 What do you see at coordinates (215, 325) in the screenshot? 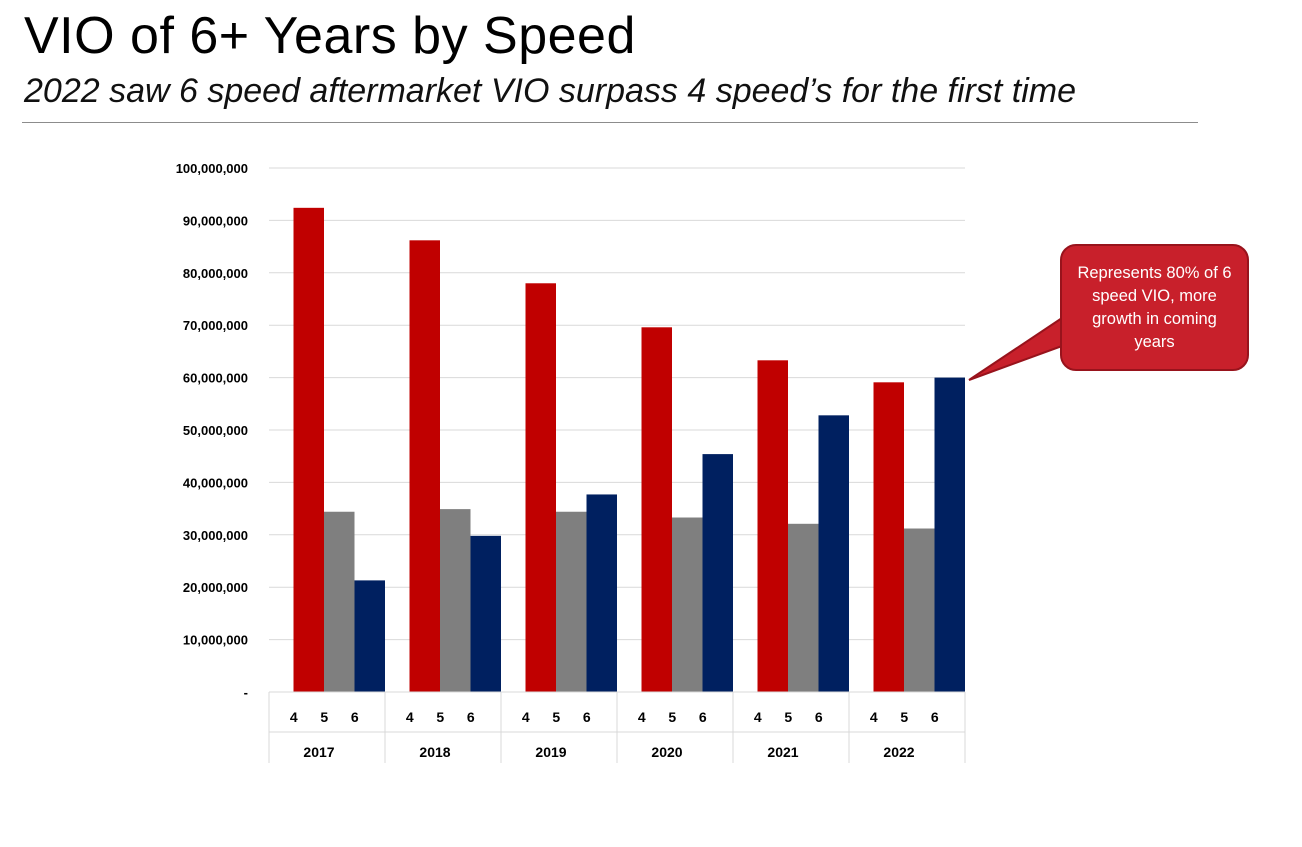
I see `y-tick-label: 70,000,000` at bounding box center [215, 325].